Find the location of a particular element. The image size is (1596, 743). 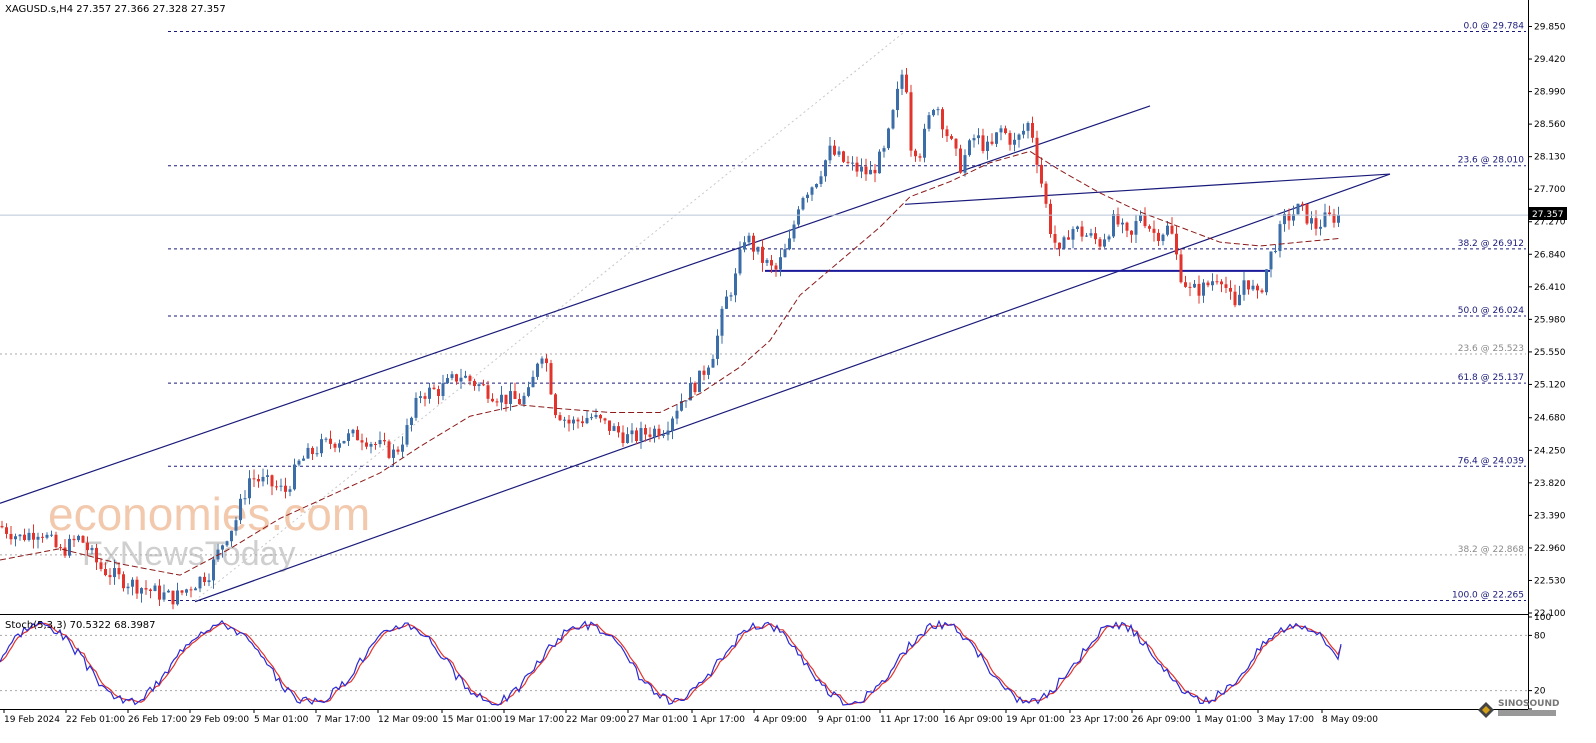

watermark-line1: economies.com is located at coordinates (209, 514).